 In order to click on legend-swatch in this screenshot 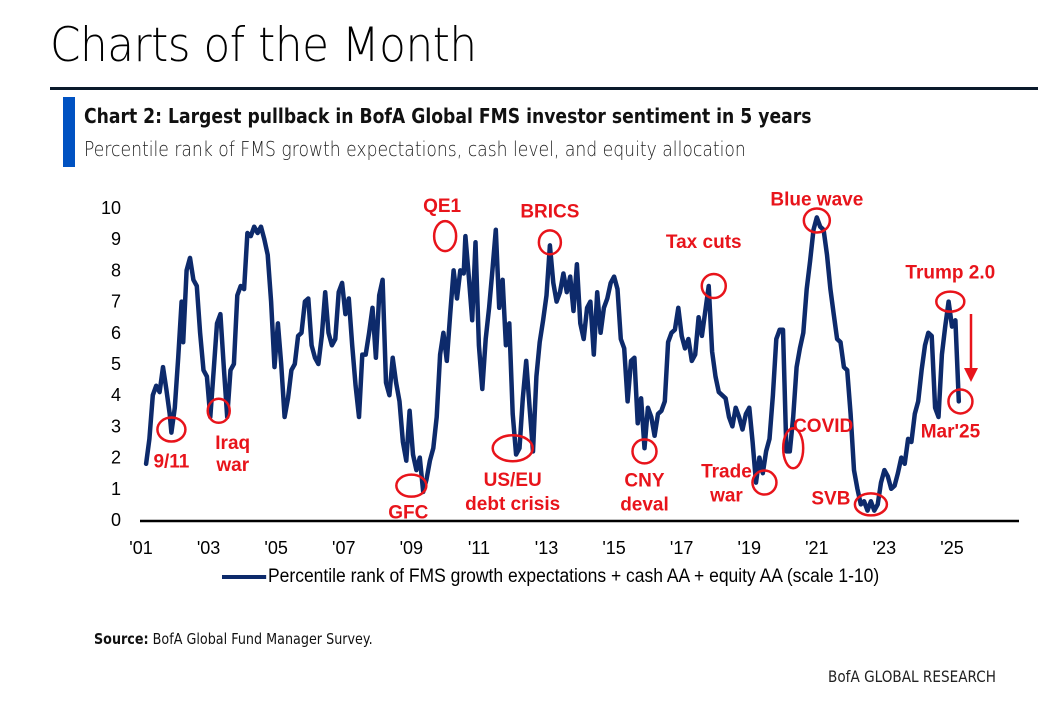, I will do `click(244, 577)`.